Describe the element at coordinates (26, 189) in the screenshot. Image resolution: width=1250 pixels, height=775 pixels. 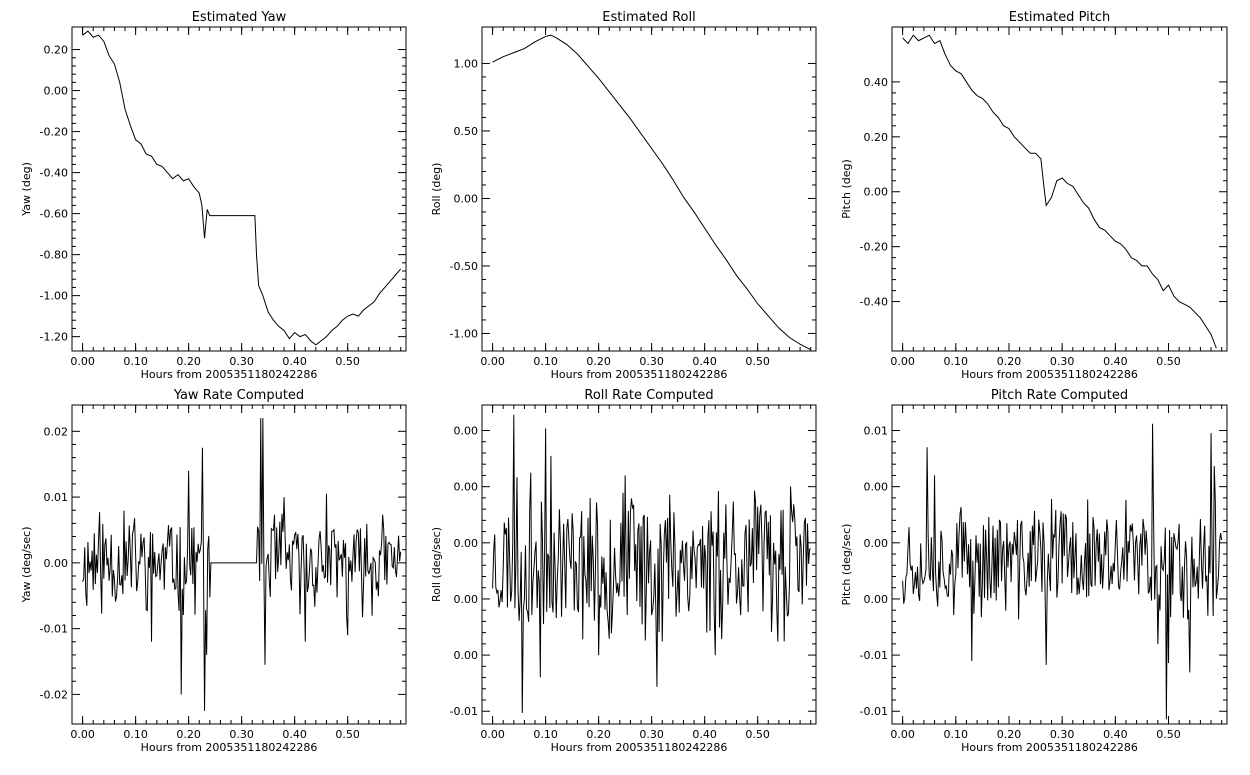
I see `y-axis-label: Yaw (deg)` at that location.